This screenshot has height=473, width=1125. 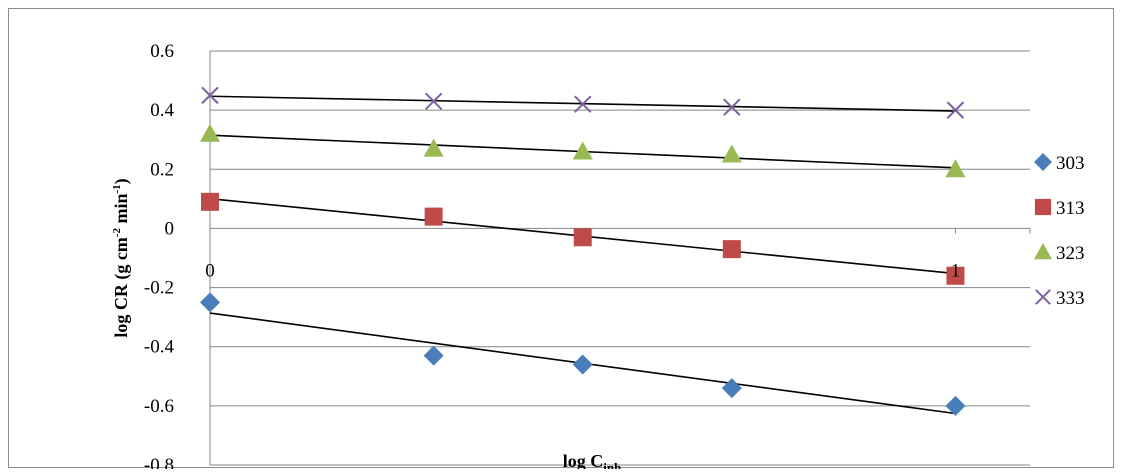 What do you see at coordinates (1070, 298) in the screenshot?
I see `legend-label-333: 333` at bounding box center [1070, 298].